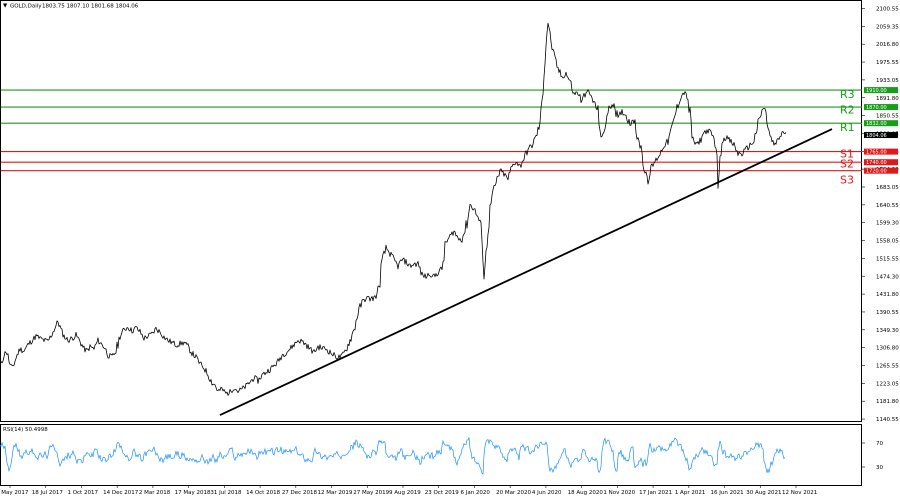  I want to click on y-tick-label: 1975.55, so click(887, 63).